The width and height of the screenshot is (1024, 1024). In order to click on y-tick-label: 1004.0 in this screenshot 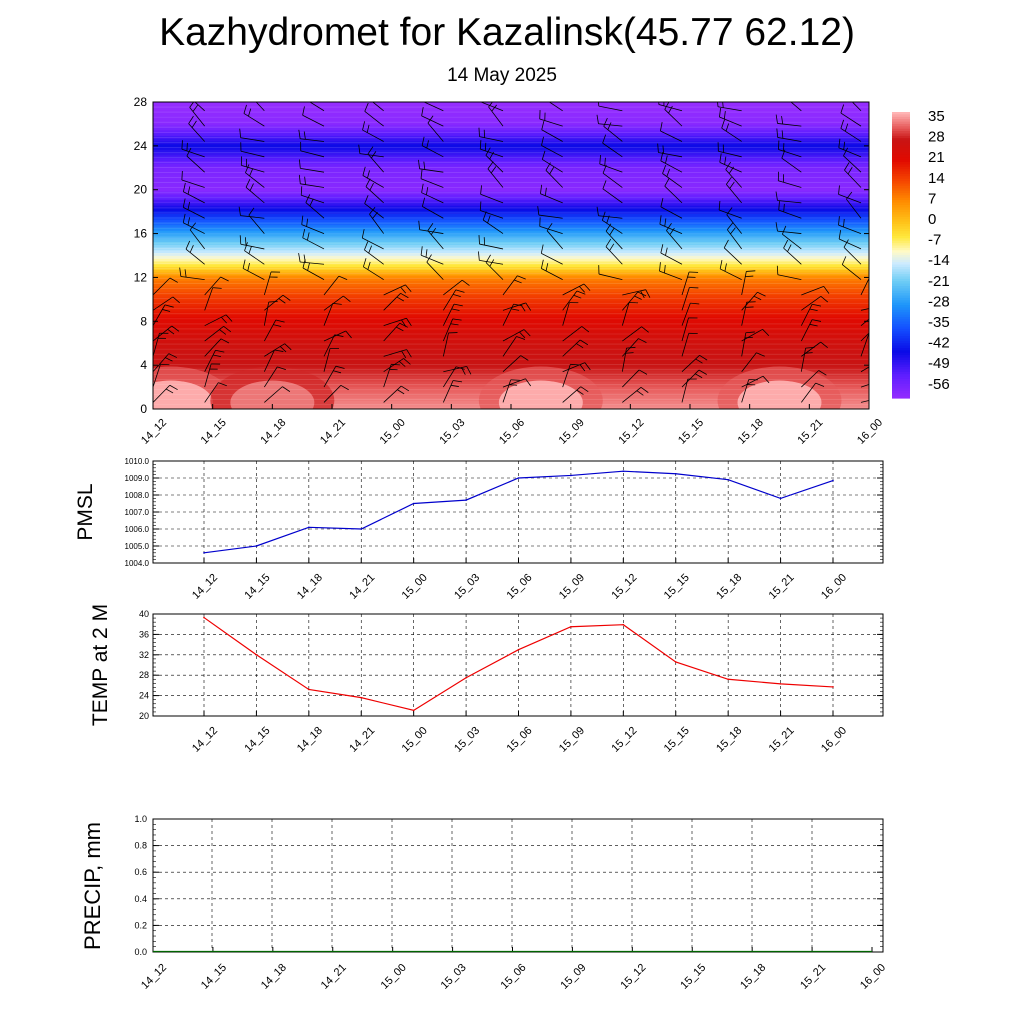, I will do `click(137, 563)`.